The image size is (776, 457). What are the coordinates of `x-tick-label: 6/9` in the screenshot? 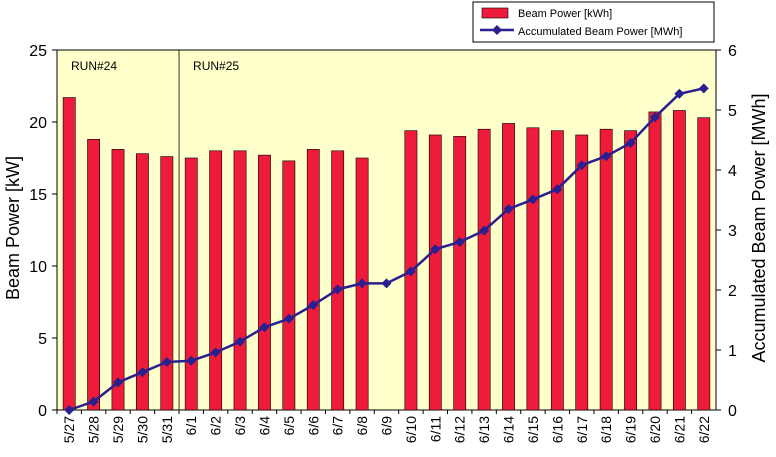 It's located at (387, 426).